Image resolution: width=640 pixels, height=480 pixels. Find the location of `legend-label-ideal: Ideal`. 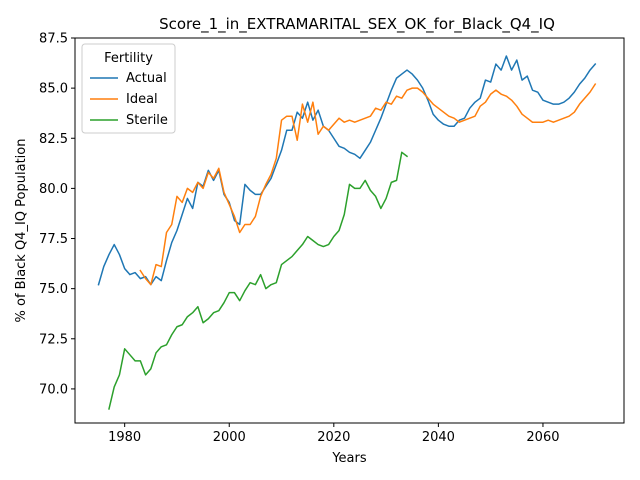

legend-label-ideal: Ideal is located at coordinates (142, 99).